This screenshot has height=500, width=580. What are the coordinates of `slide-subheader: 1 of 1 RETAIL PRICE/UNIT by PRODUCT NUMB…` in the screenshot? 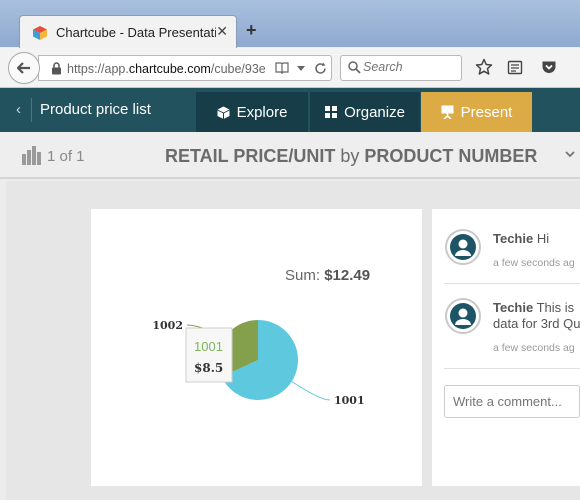 It's located at (290, 155).